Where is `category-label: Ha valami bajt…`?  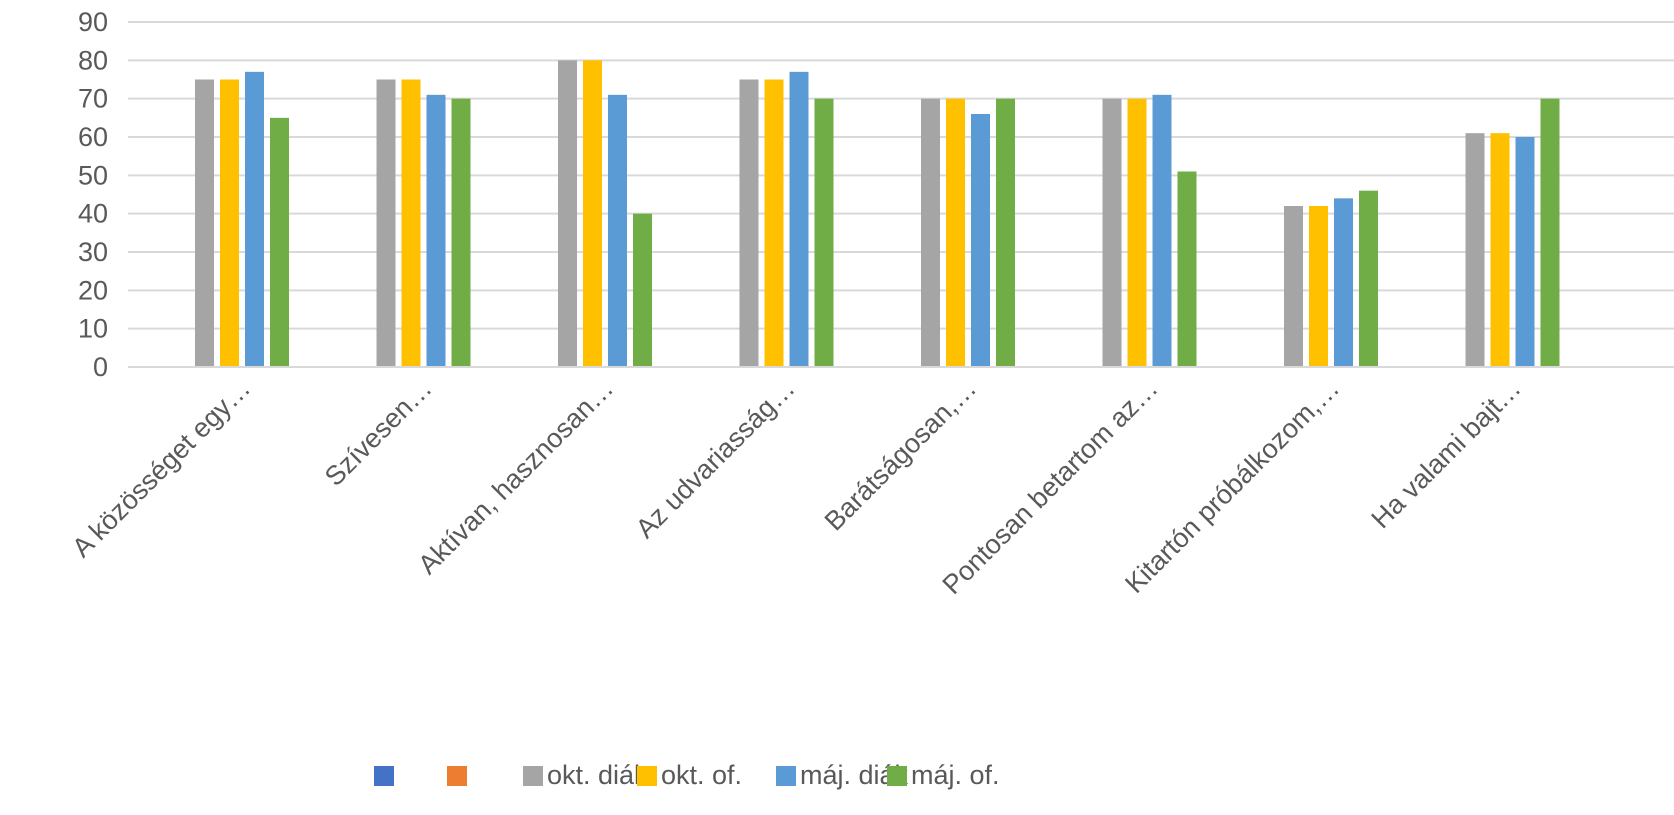
category-label: Ha valami bajt… is located at coordinates (1445, 453).